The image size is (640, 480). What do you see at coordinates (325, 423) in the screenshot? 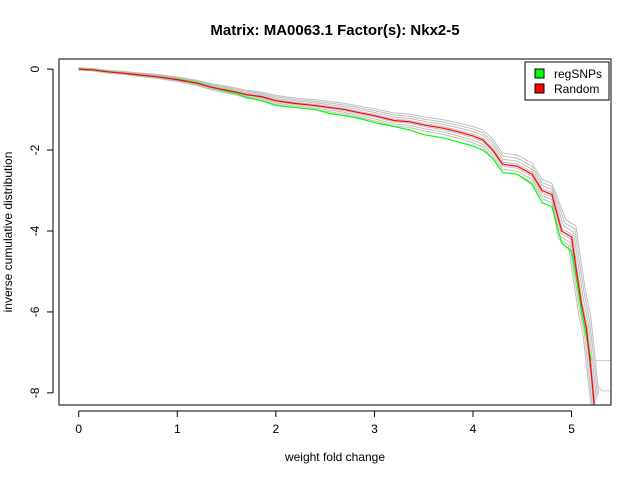
I see `x-axis: 0 1 2 3 4 5` at bounding box center [325, 423].